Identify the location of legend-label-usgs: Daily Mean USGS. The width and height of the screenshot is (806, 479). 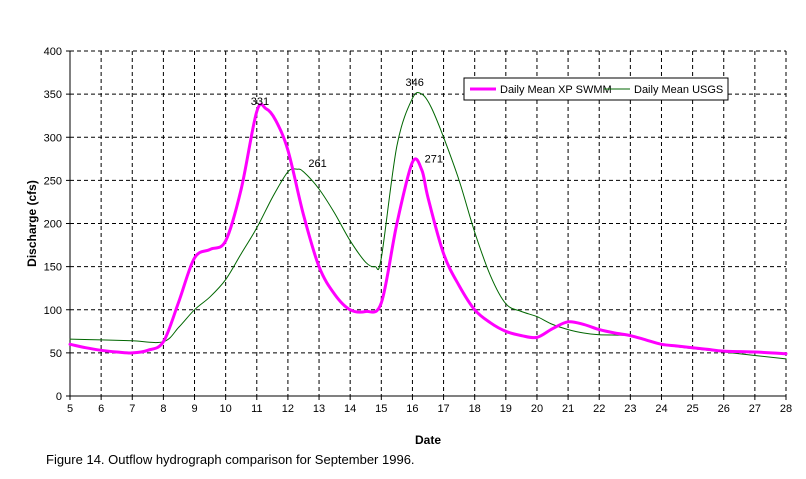
(678, 90).